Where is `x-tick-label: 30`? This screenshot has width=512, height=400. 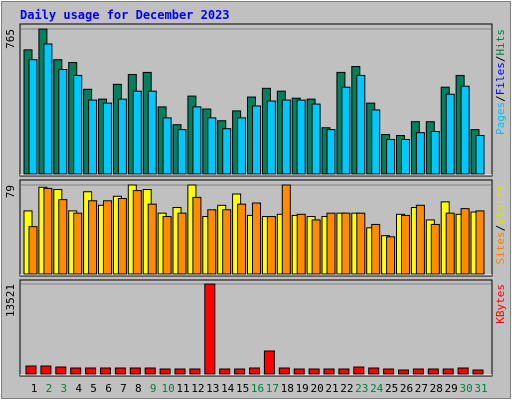
x-tick-label: 30 is located at coordinates (465, 388).